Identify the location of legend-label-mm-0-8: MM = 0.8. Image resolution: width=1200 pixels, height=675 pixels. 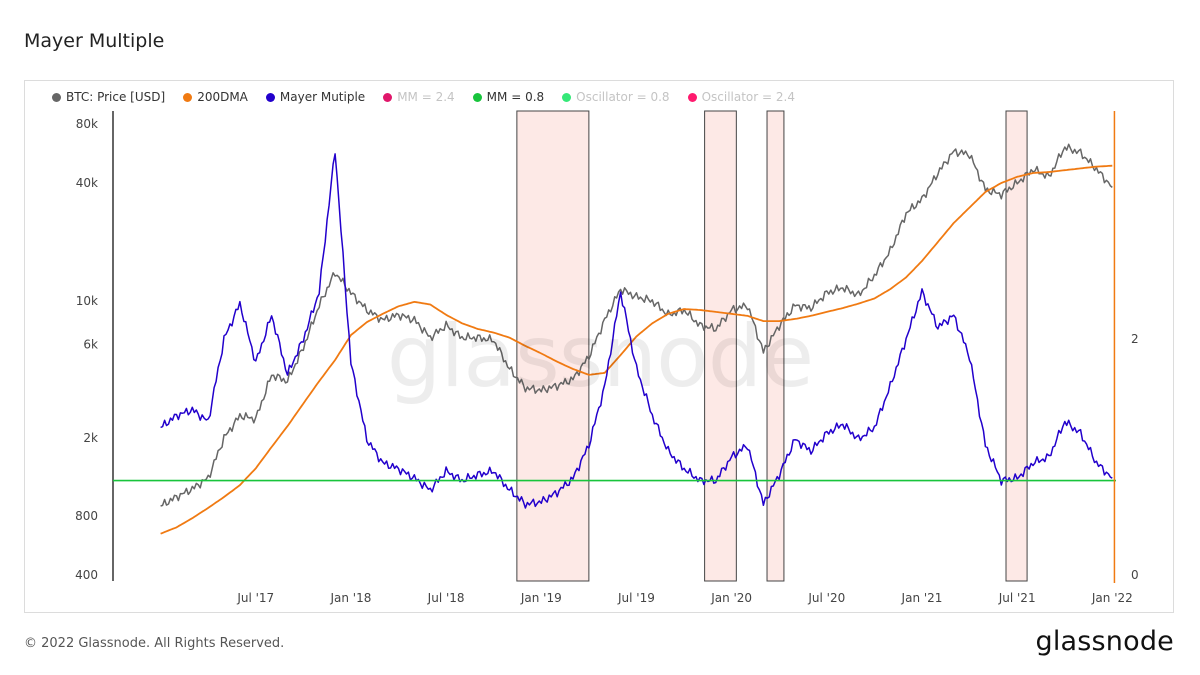
(515, 97).